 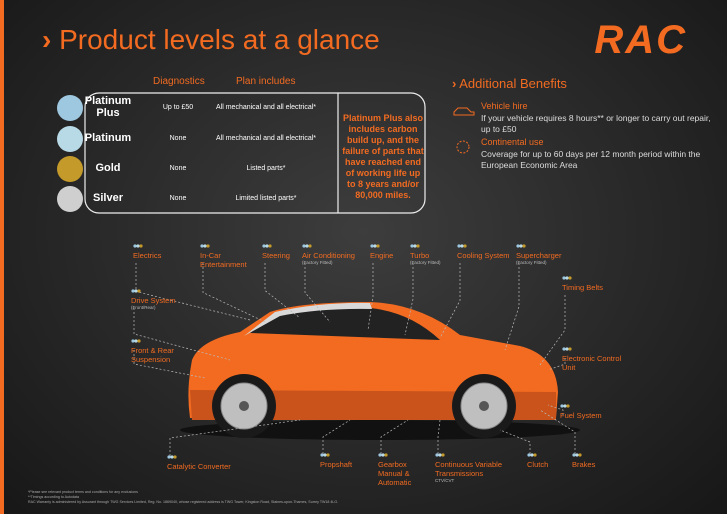 What do you see at coordinates (266, 168) in the screenshot?
I see `plan-cell: Listed parts*` at bounding box center [266, 168].